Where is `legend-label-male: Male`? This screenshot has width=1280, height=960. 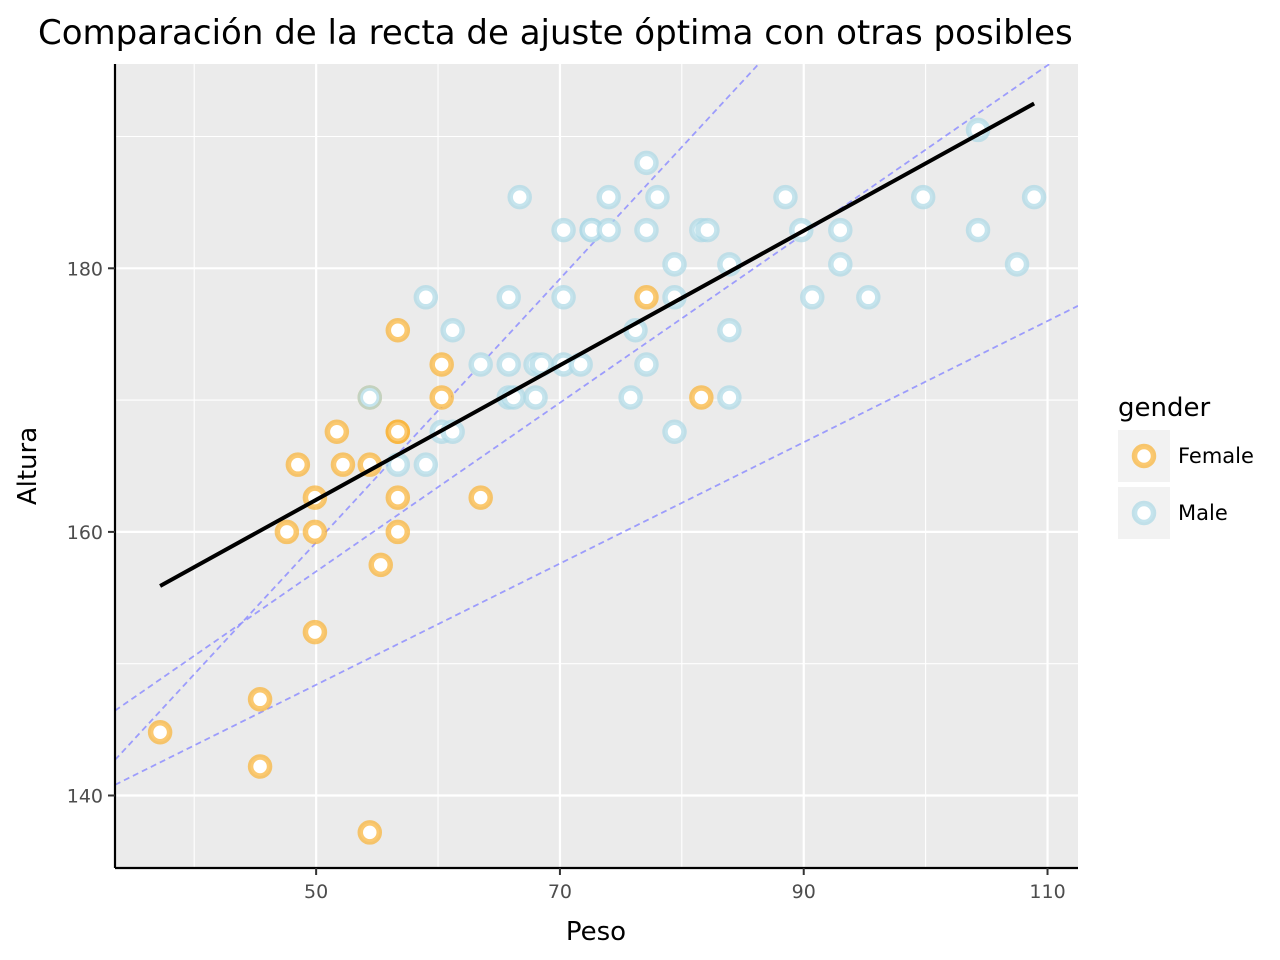 legend-label-male: Male is located at coordinates (1203, 513).